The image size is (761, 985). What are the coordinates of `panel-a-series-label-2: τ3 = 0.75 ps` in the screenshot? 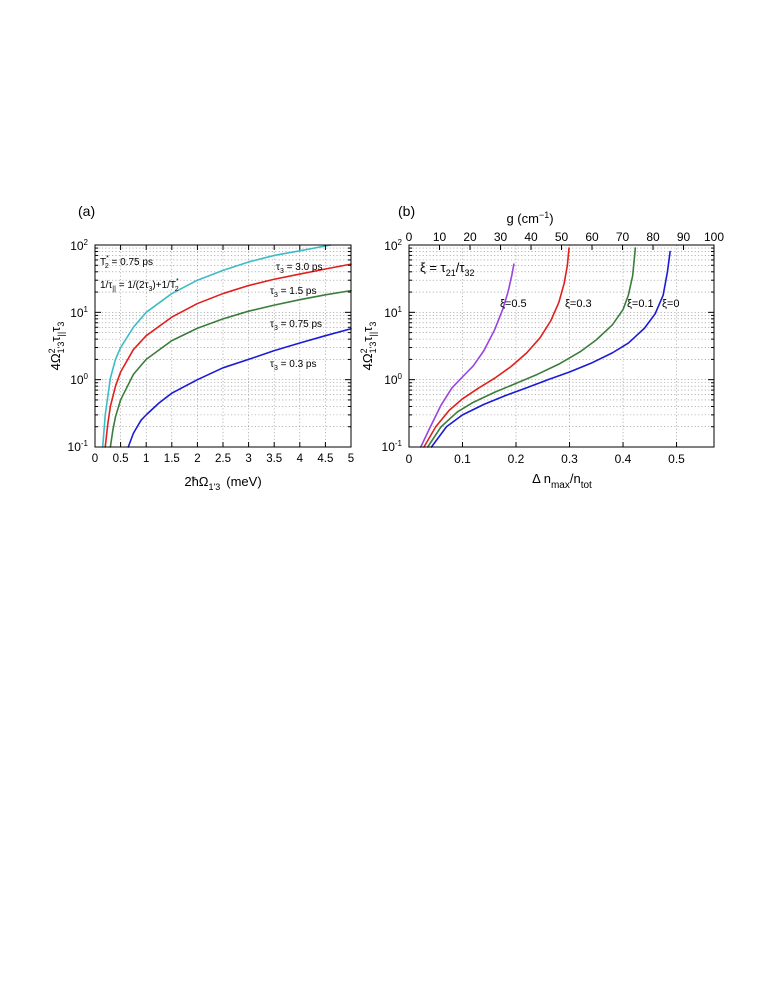 It's located at (296, 325).